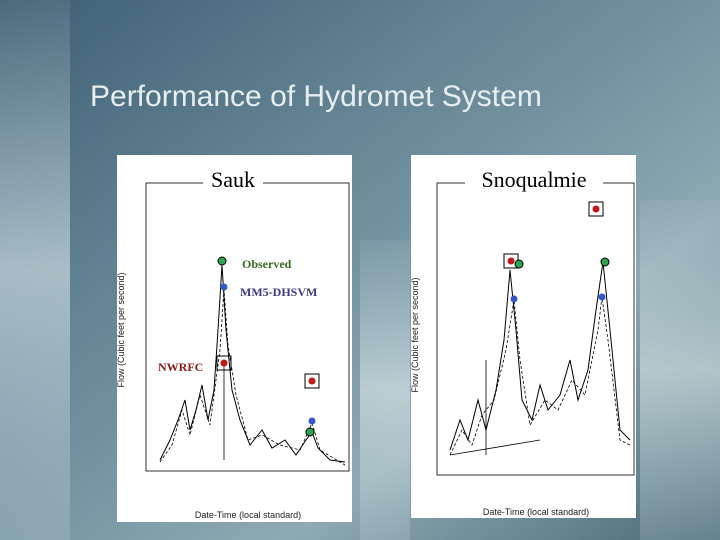 The width and height of the screenshot is (720, 540). I want to click on annotation: Observed, so click(267, 264).